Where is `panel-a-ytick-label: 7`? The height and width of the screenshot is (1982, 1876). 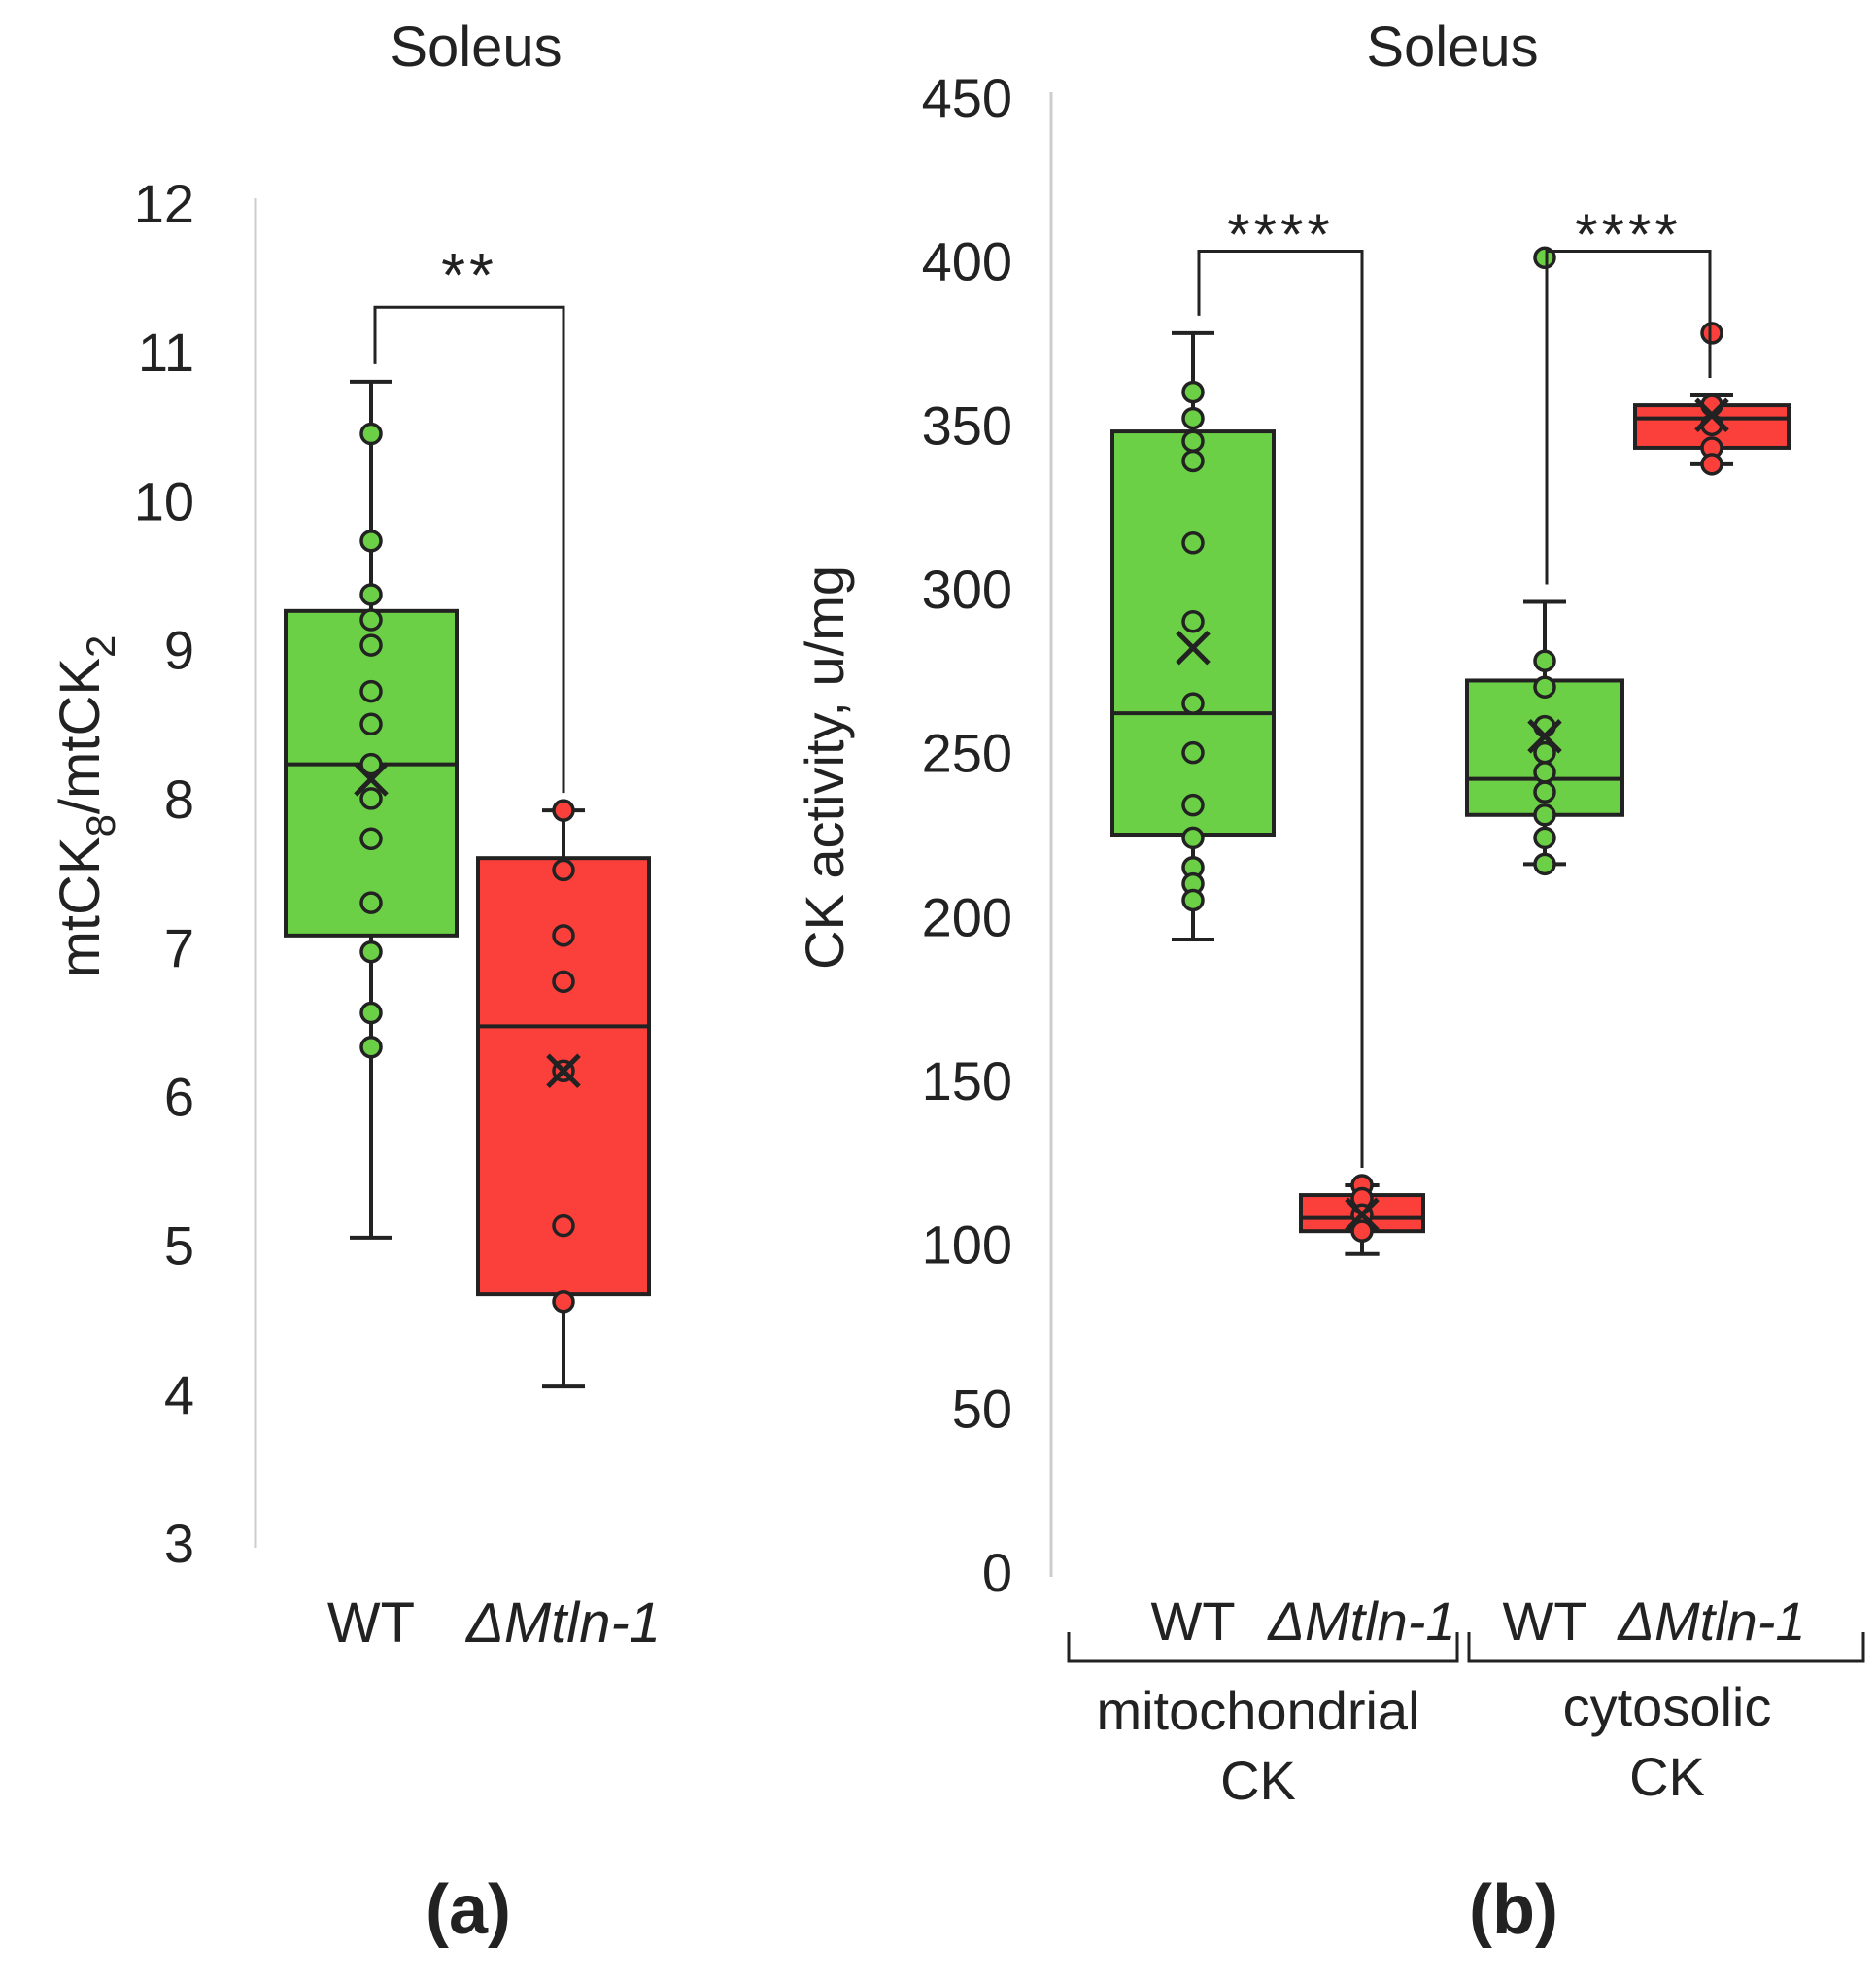
panel-a-ytick-label: 7 is located at coordinates (179, 947).